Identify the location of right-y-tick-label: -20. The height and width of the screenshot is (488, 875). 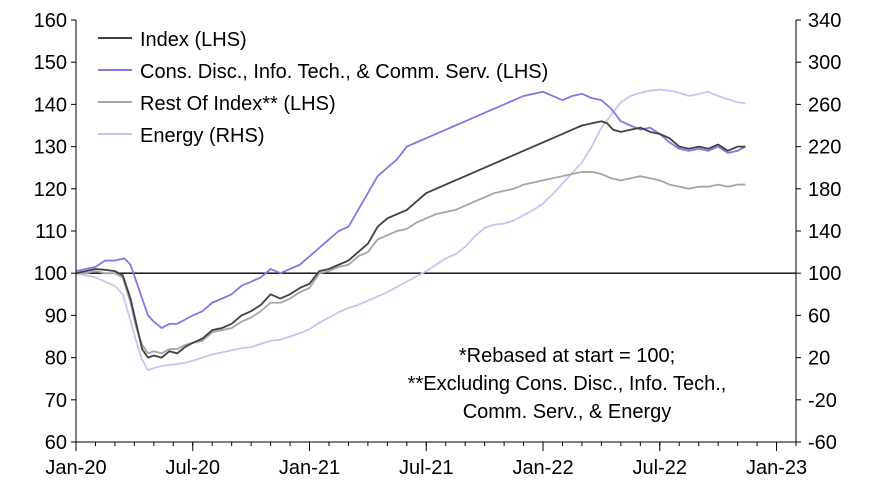
(822, 401).